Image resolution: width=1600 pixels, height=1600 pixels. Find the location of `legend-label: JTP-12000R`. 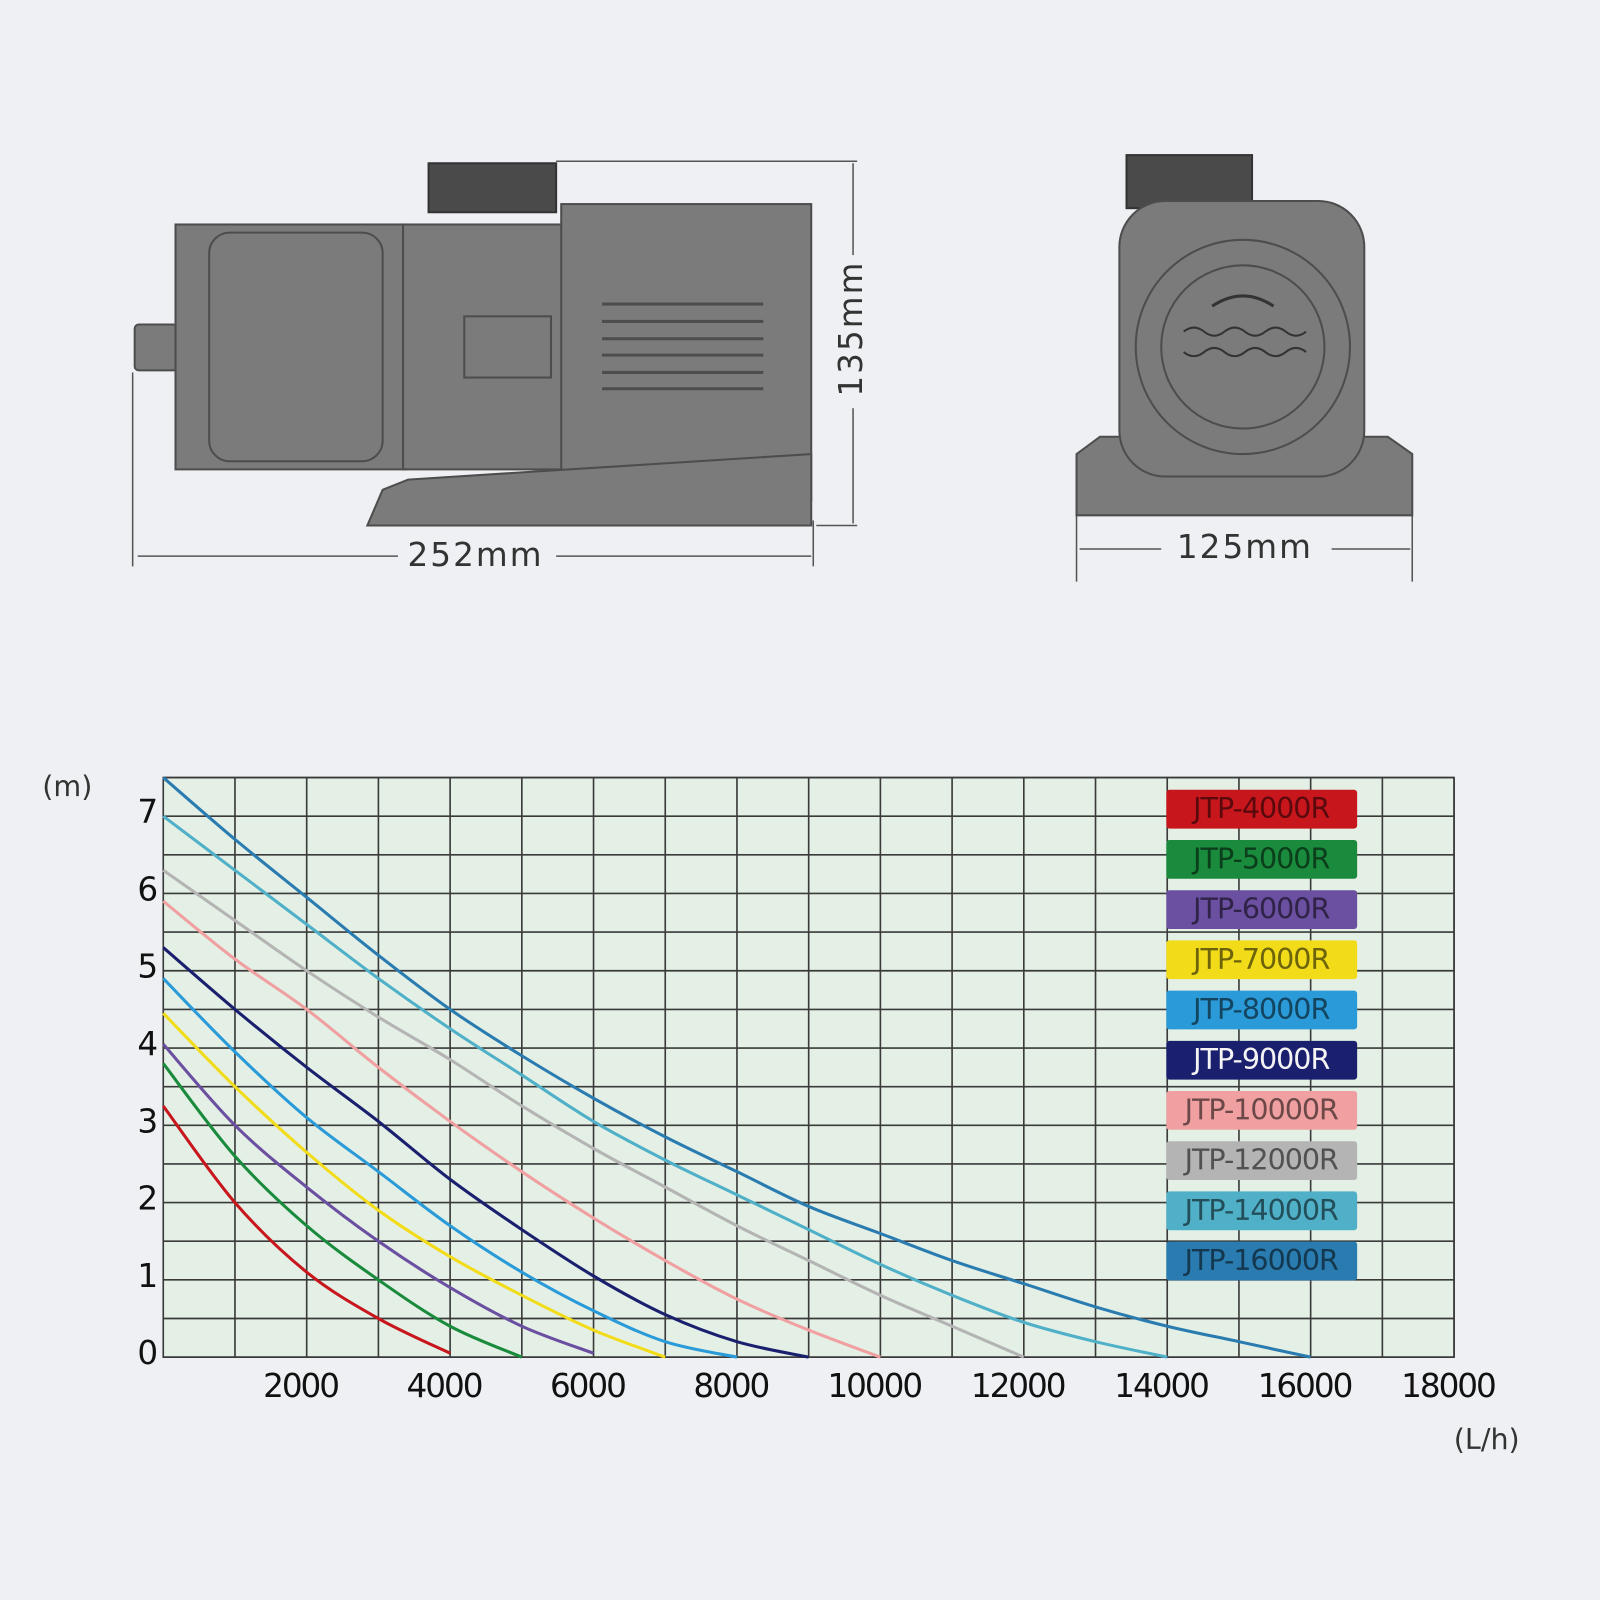

legend-label: JTP-12000R is located at coordinates (1261, 1160).